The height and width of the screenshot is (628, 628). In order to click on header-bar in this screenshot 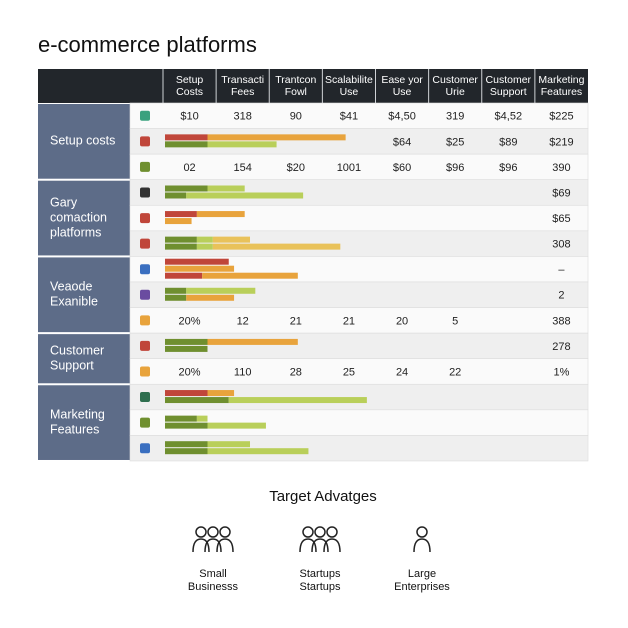, I will do `click(313, 86)`.